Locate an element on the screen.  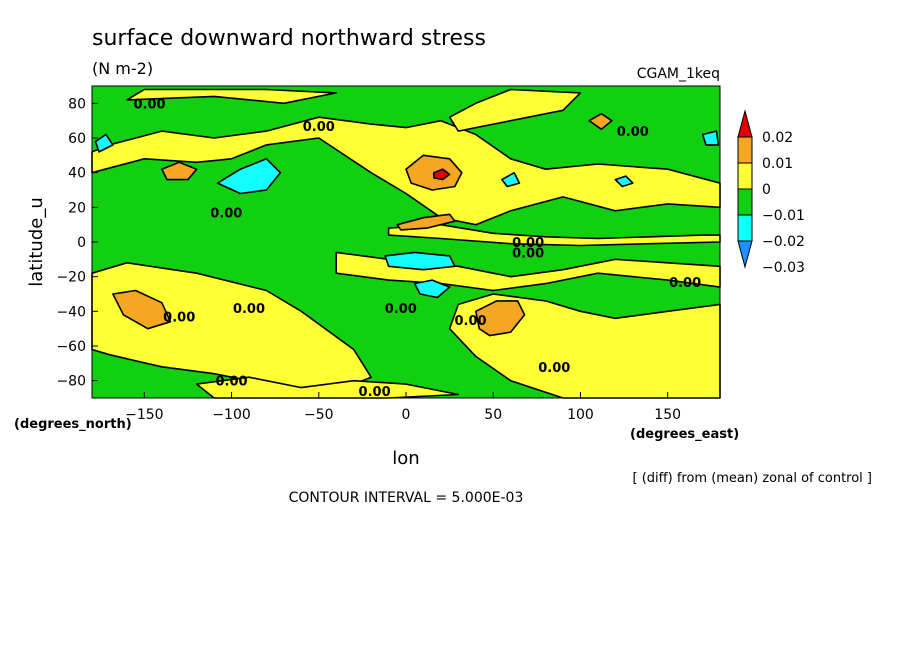
y-tick-label-7: −60 is located at coordinates (71, 347).